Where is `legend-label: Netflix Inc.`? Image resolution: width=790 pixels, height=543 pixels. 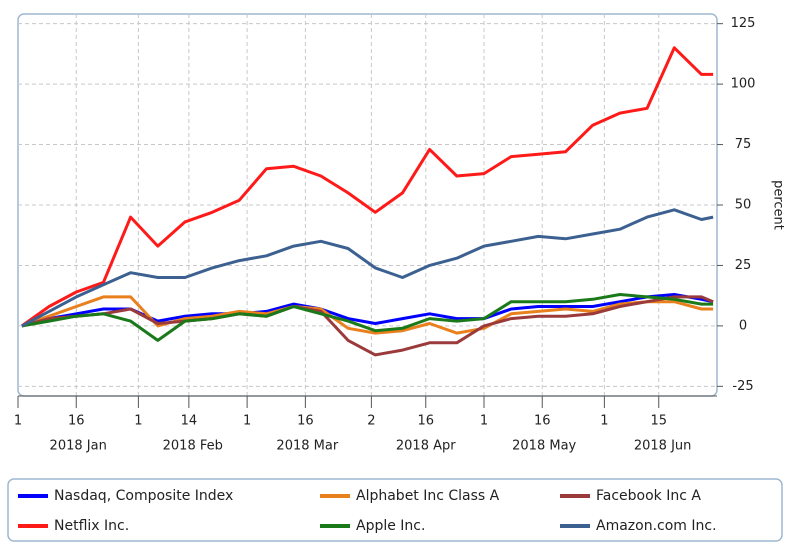
legend-label: Netflix Inc. is located at coordinates (91, 526).